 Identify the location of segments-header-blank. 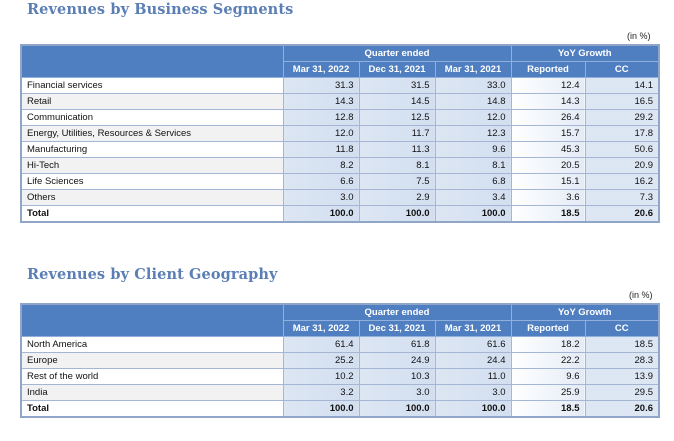
(152, 61).